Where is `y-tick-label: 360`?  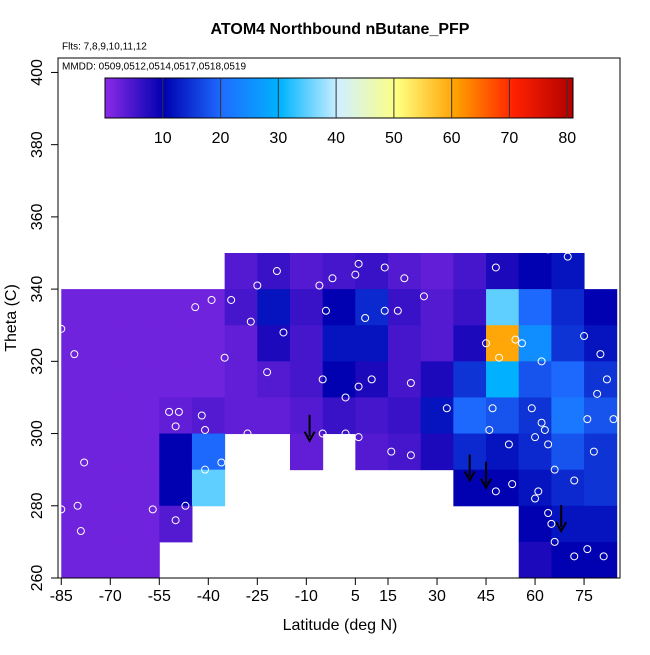 y-tick-label: 360 is located at coordinates (37, 216).